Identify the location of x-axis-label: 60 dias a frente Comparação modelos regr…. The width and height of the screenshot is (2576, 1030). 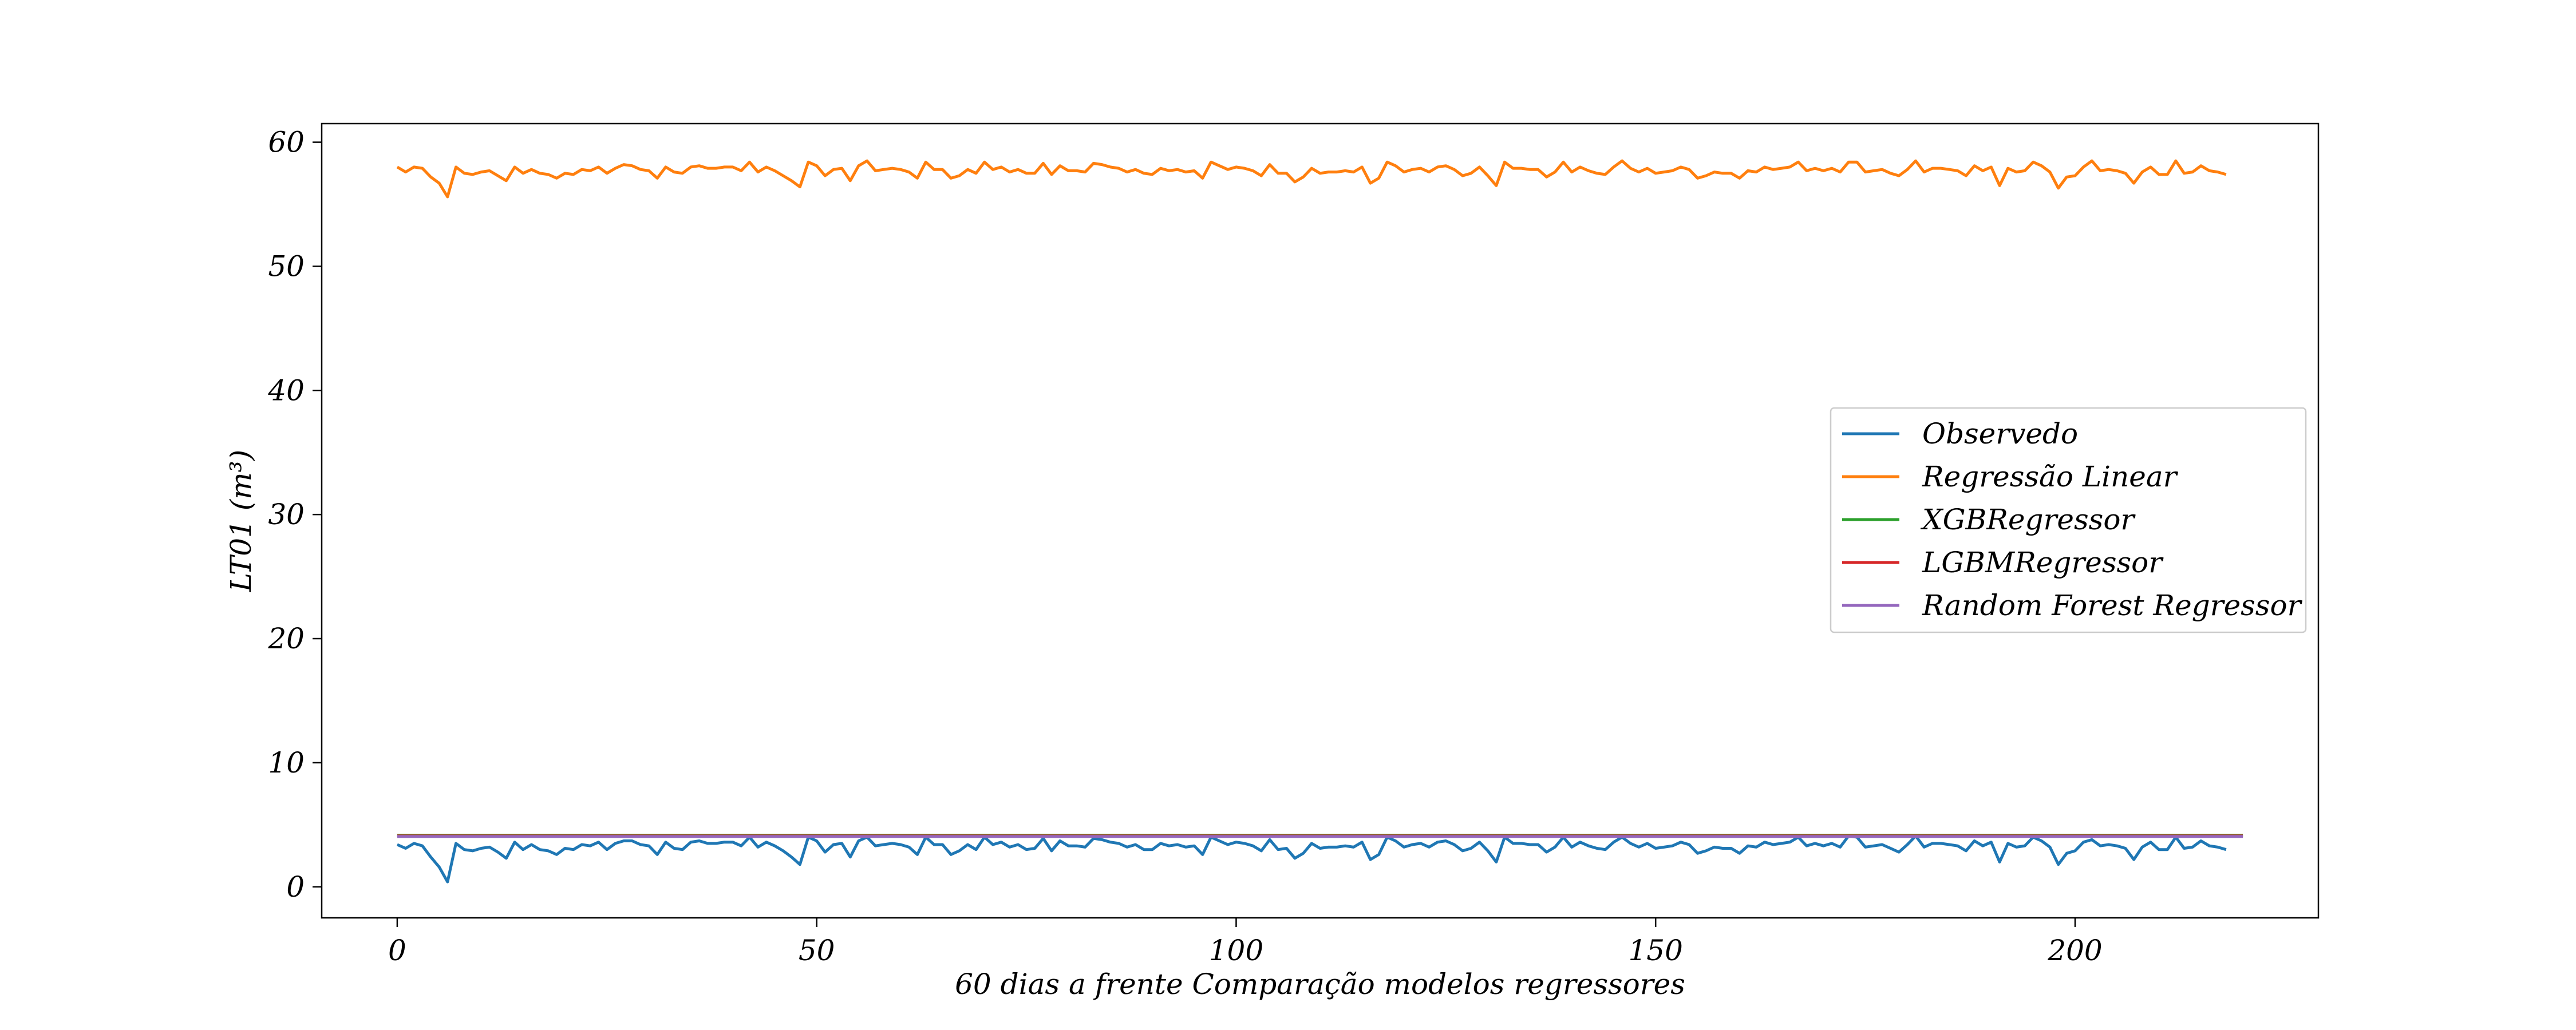
(1320, 984).